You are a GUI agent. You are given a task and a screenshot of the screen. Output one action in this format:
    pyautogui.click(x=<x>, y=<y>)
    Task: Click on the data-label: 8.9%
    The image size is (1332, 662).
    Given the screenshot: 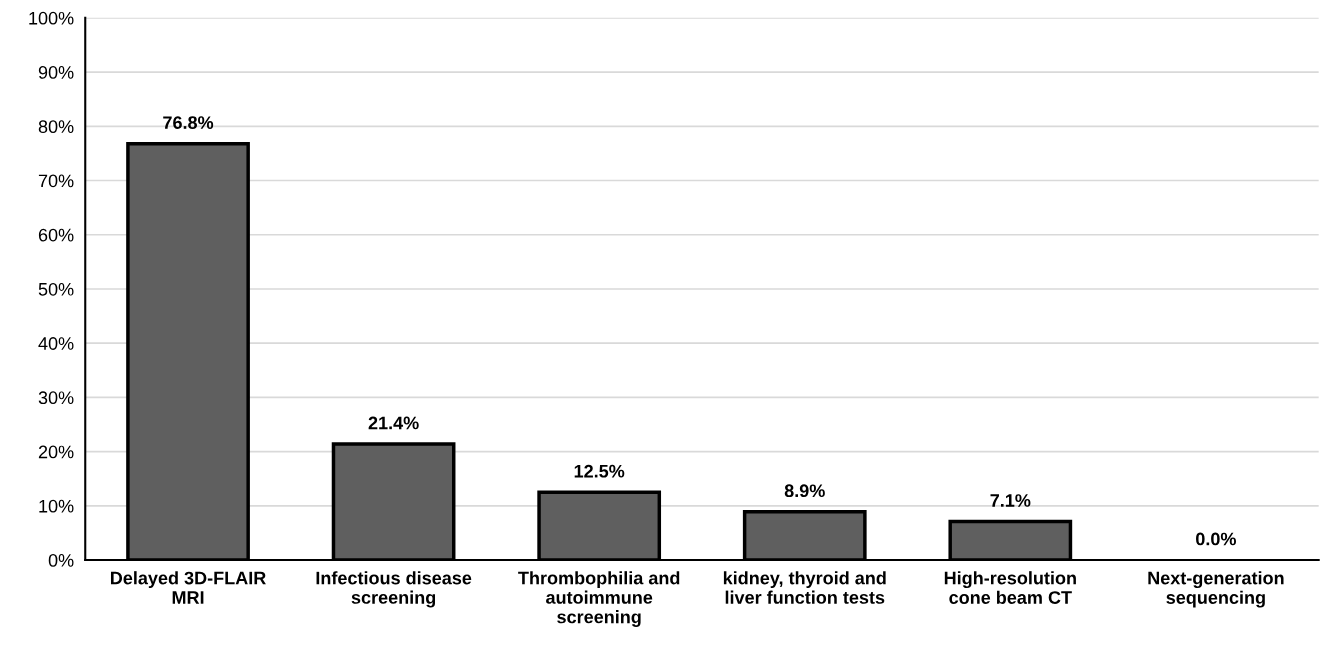 What is the action you would take?
    pyautogui.click(x=804, y=491)
    